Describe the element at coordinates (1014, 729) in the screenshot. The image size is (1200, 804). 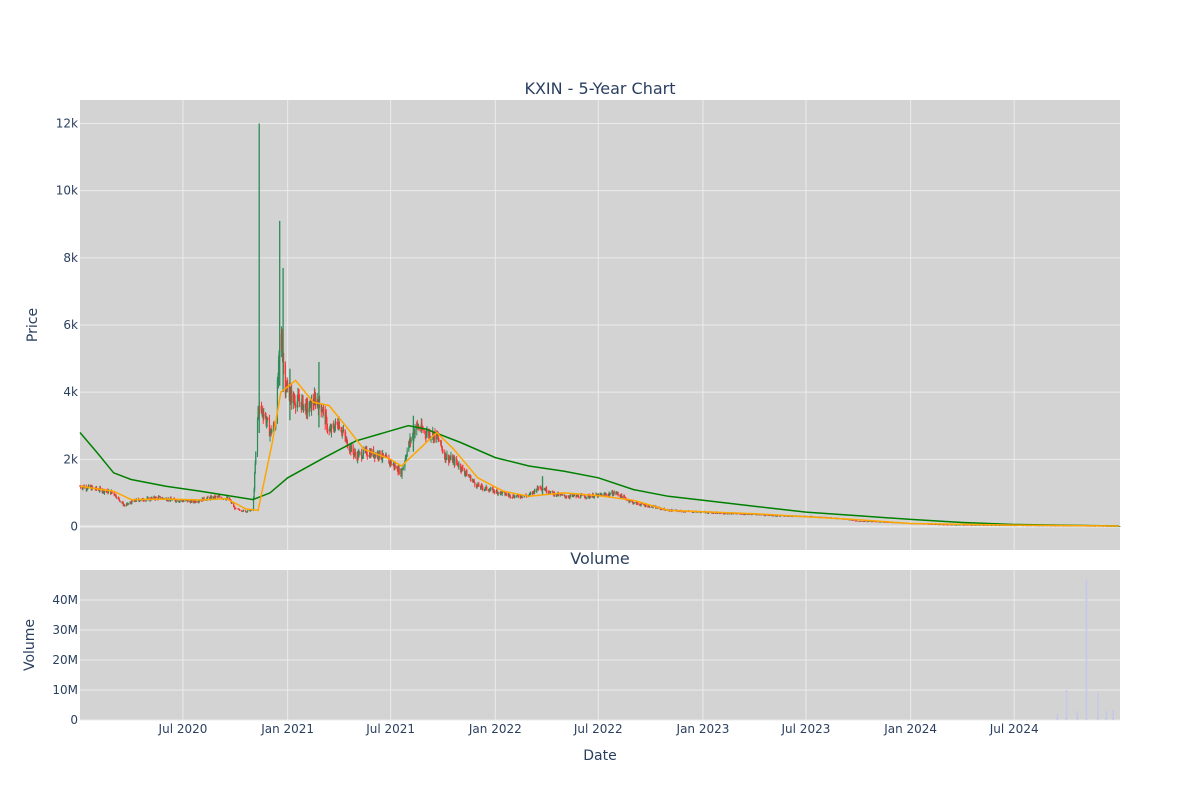
I see `x-tick-label: Jul 2024` at that location.